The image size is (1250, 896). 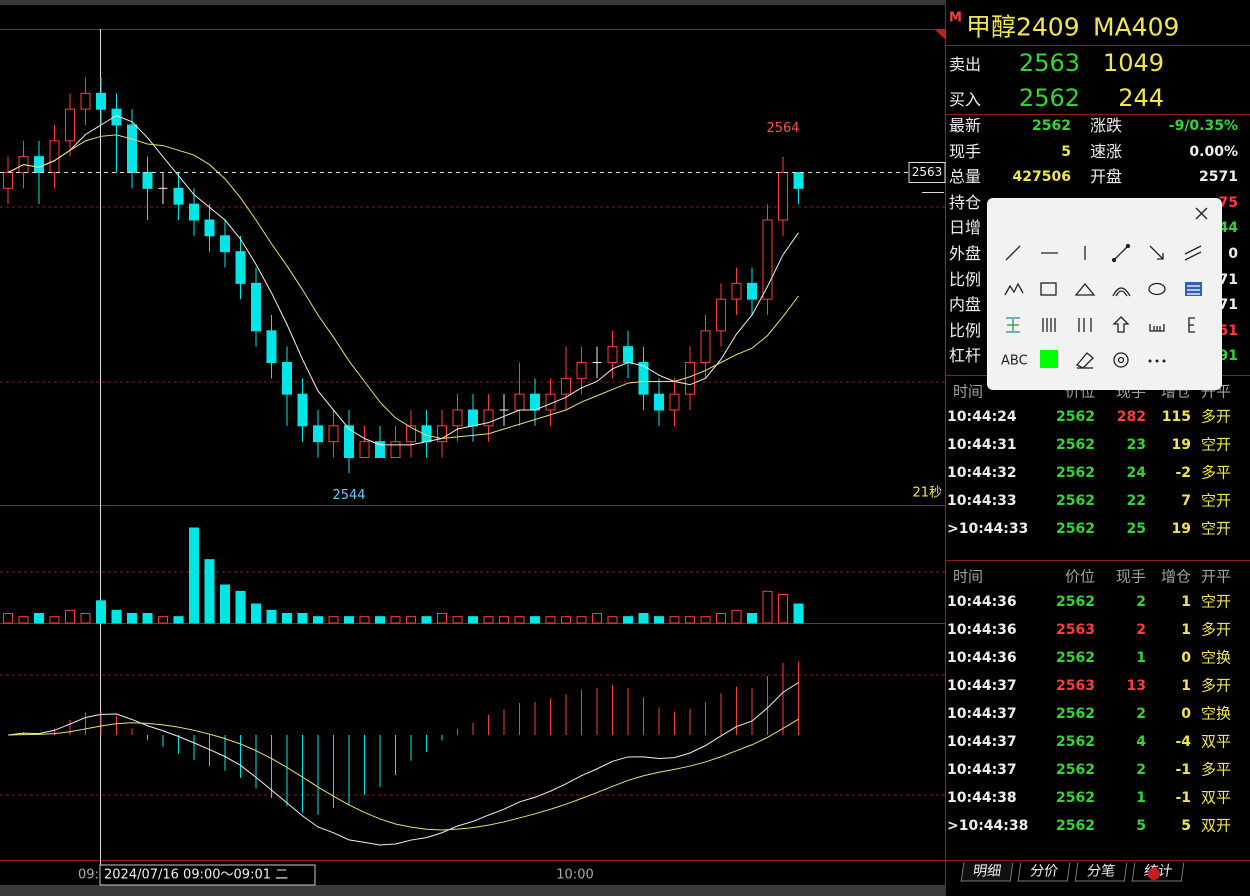 What do you see at coordinates (1141, 658) in the screenshot?
I see `trade-volume: 1` at bounding box center [1141, 658].